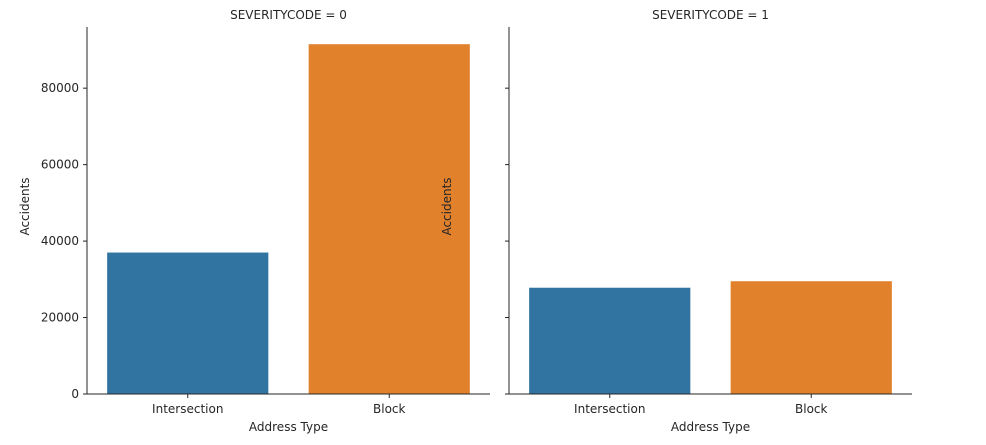 The height and width of the screenshot is (445, 986). Describe the element at coordinates (60, 241) in the screenshot. I see `y-tick-label: 40000` at that location.